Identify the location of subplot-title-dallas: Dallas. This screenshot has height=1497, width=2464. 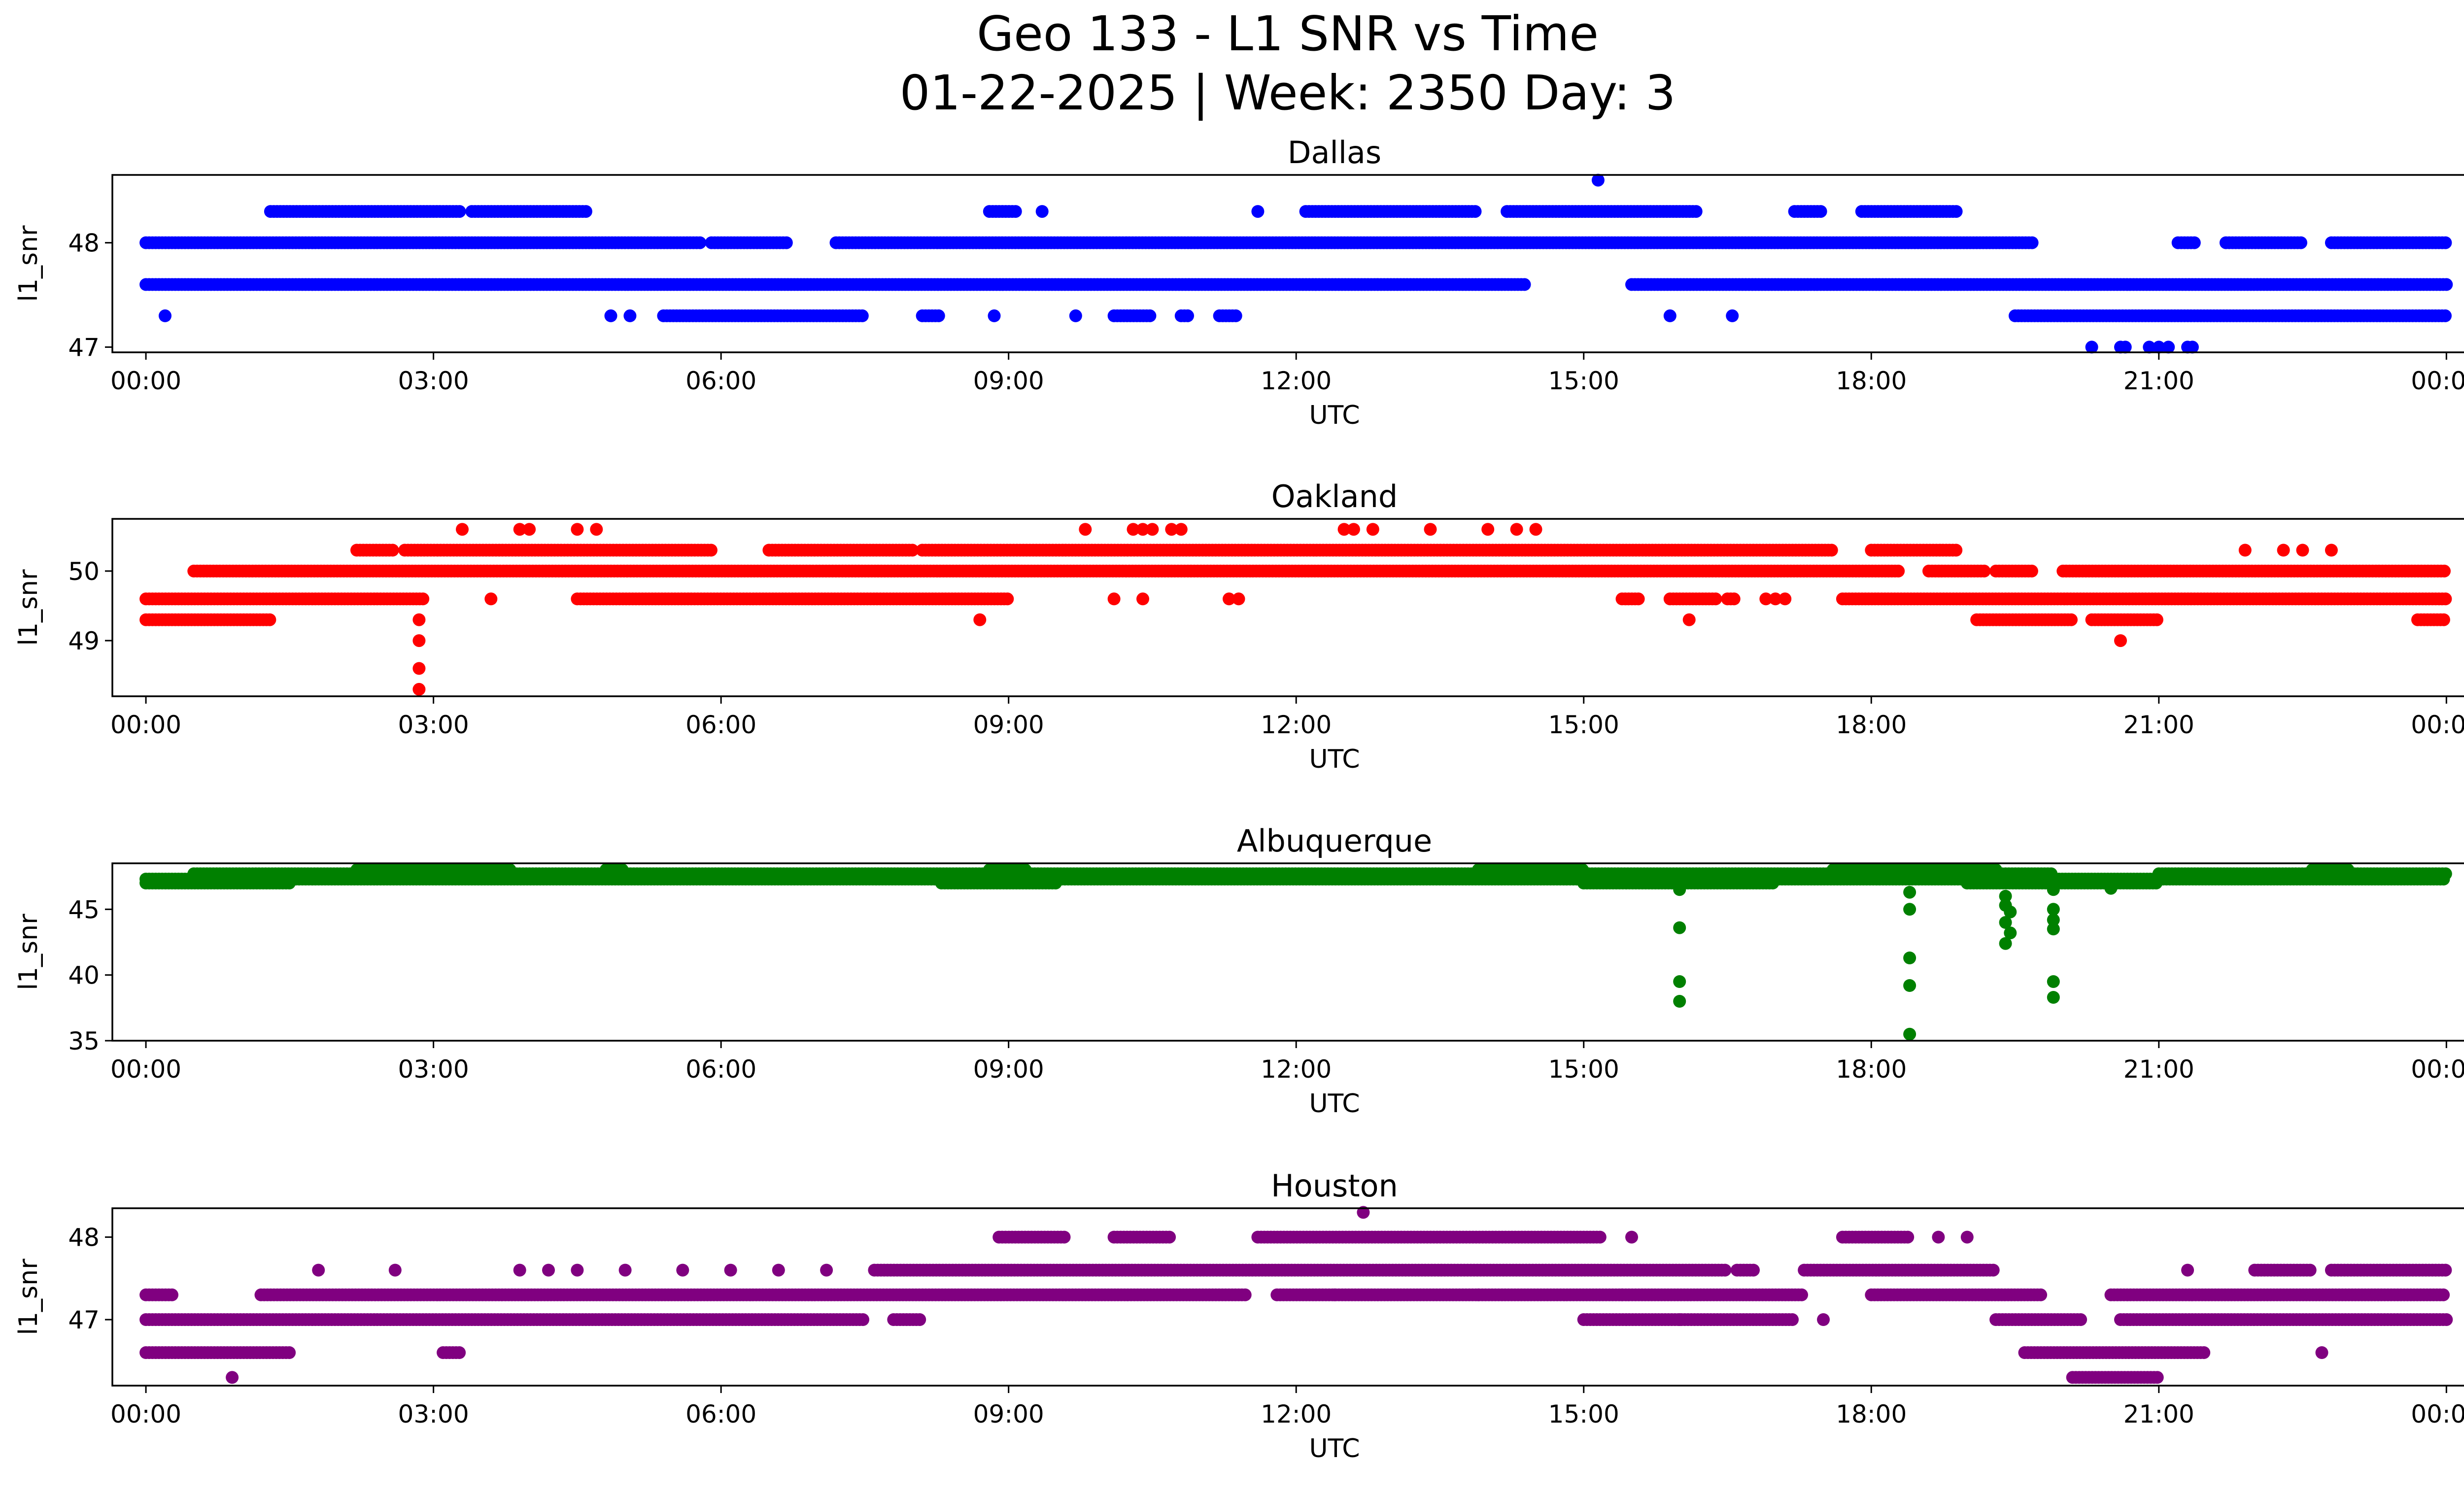
(1334, 152).